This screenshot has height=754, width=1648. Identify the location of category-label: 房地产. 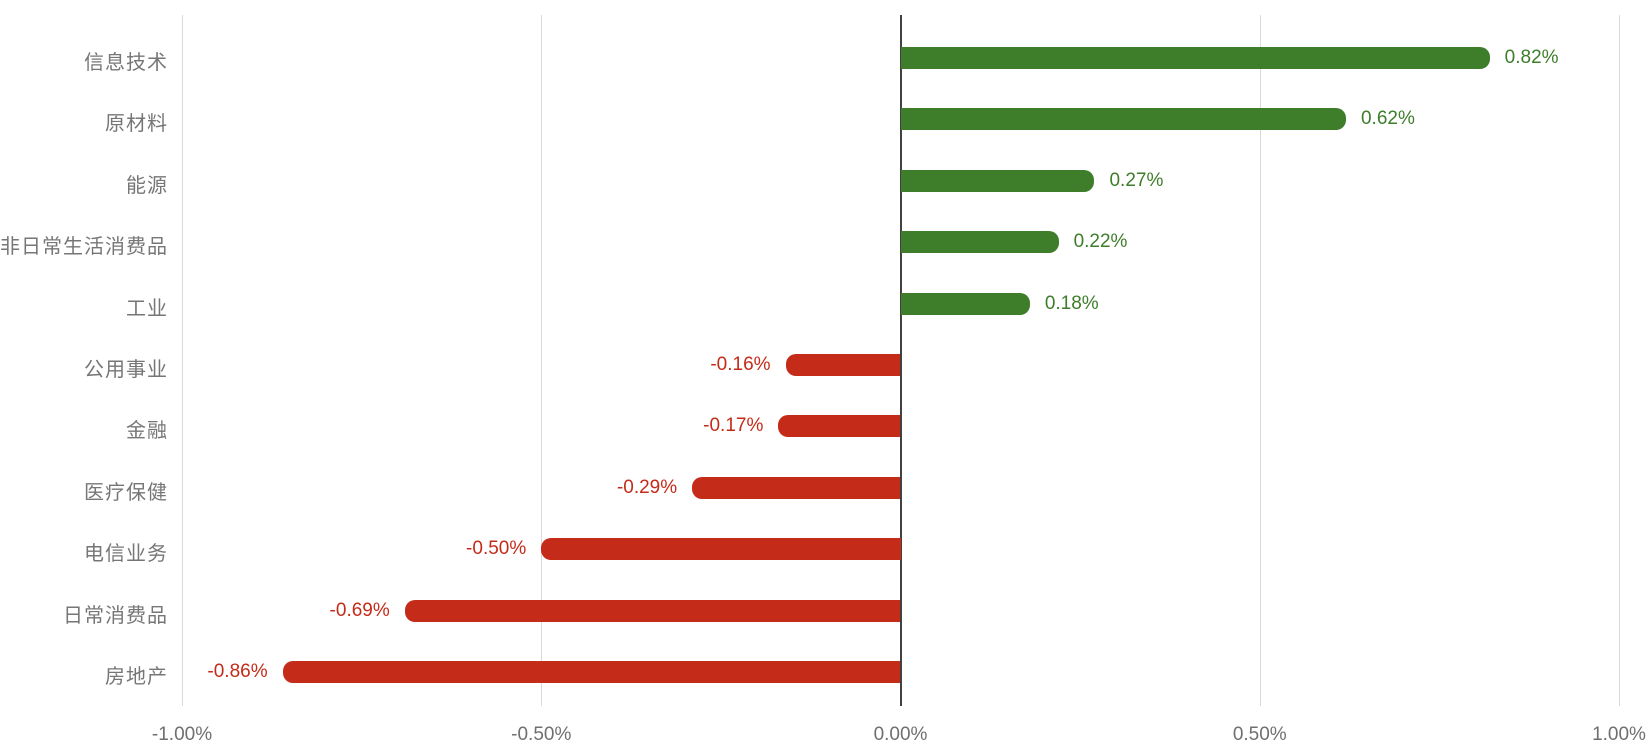
(136, 677).